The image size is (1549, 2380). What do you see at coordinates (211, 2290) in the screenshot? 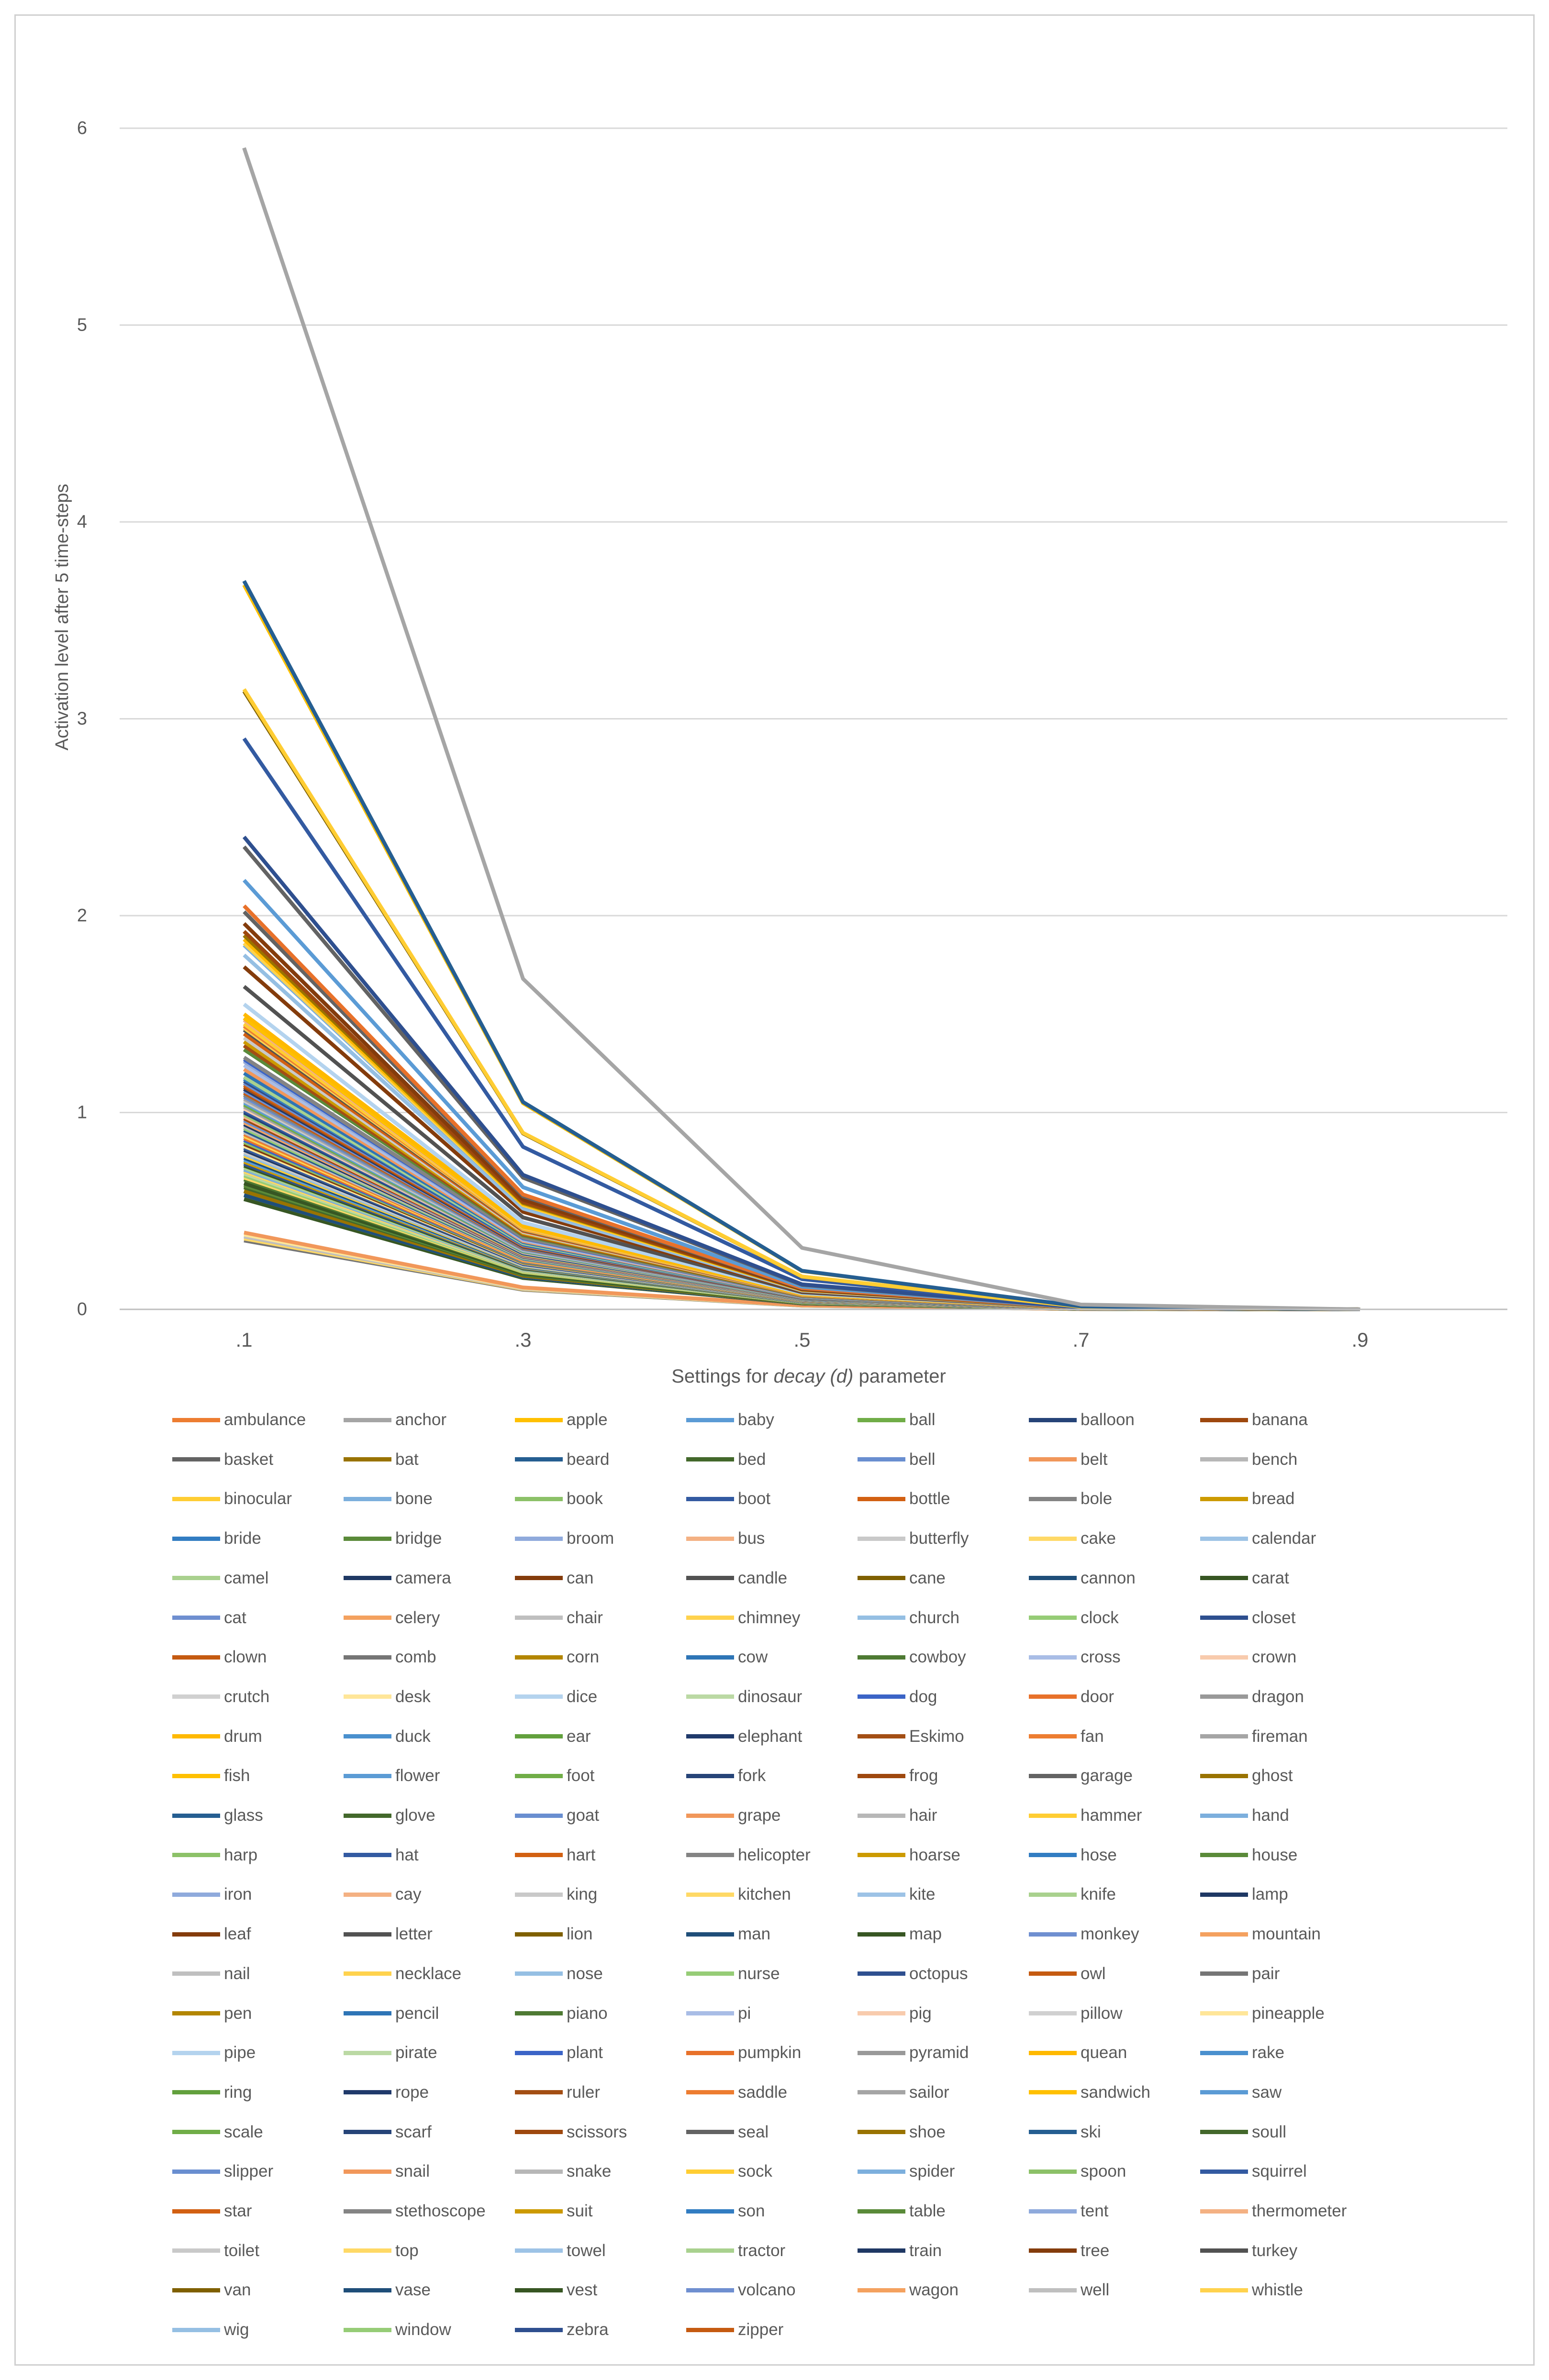
I see `legend-item: van` at bounding box center [211, 2290].